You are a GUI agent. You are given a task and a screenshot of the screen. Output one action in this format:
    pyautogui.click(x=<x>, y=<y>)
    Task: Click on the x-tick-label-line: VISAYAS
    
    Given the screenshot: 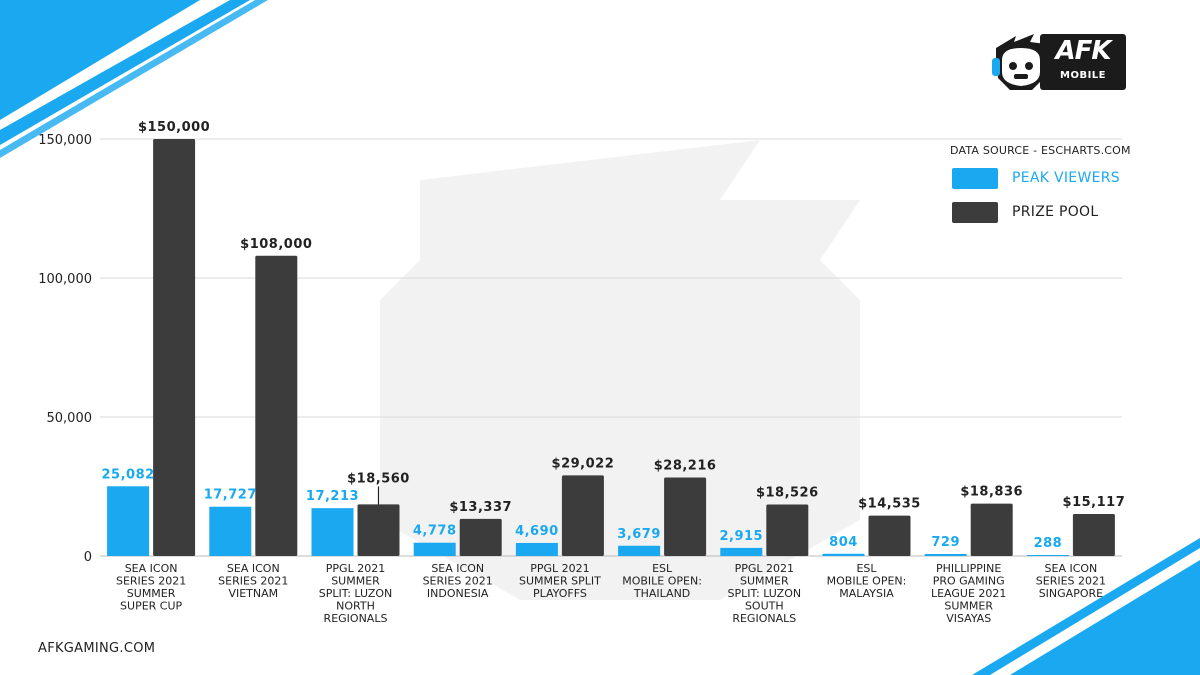 What is the action you would take?
    pyautogui.click(x=968, y=618)
    